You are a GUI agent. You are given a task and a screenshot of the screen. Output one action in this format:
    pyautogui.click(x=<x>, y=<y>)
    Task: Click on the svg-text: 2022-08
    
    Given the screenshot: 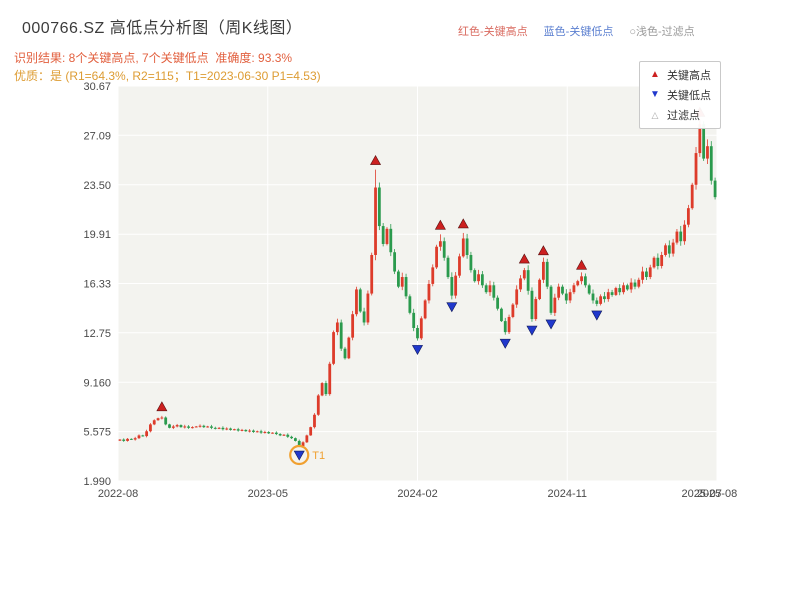 What is the action you would take?
    pyautogui.click(x=118, y=494)
    